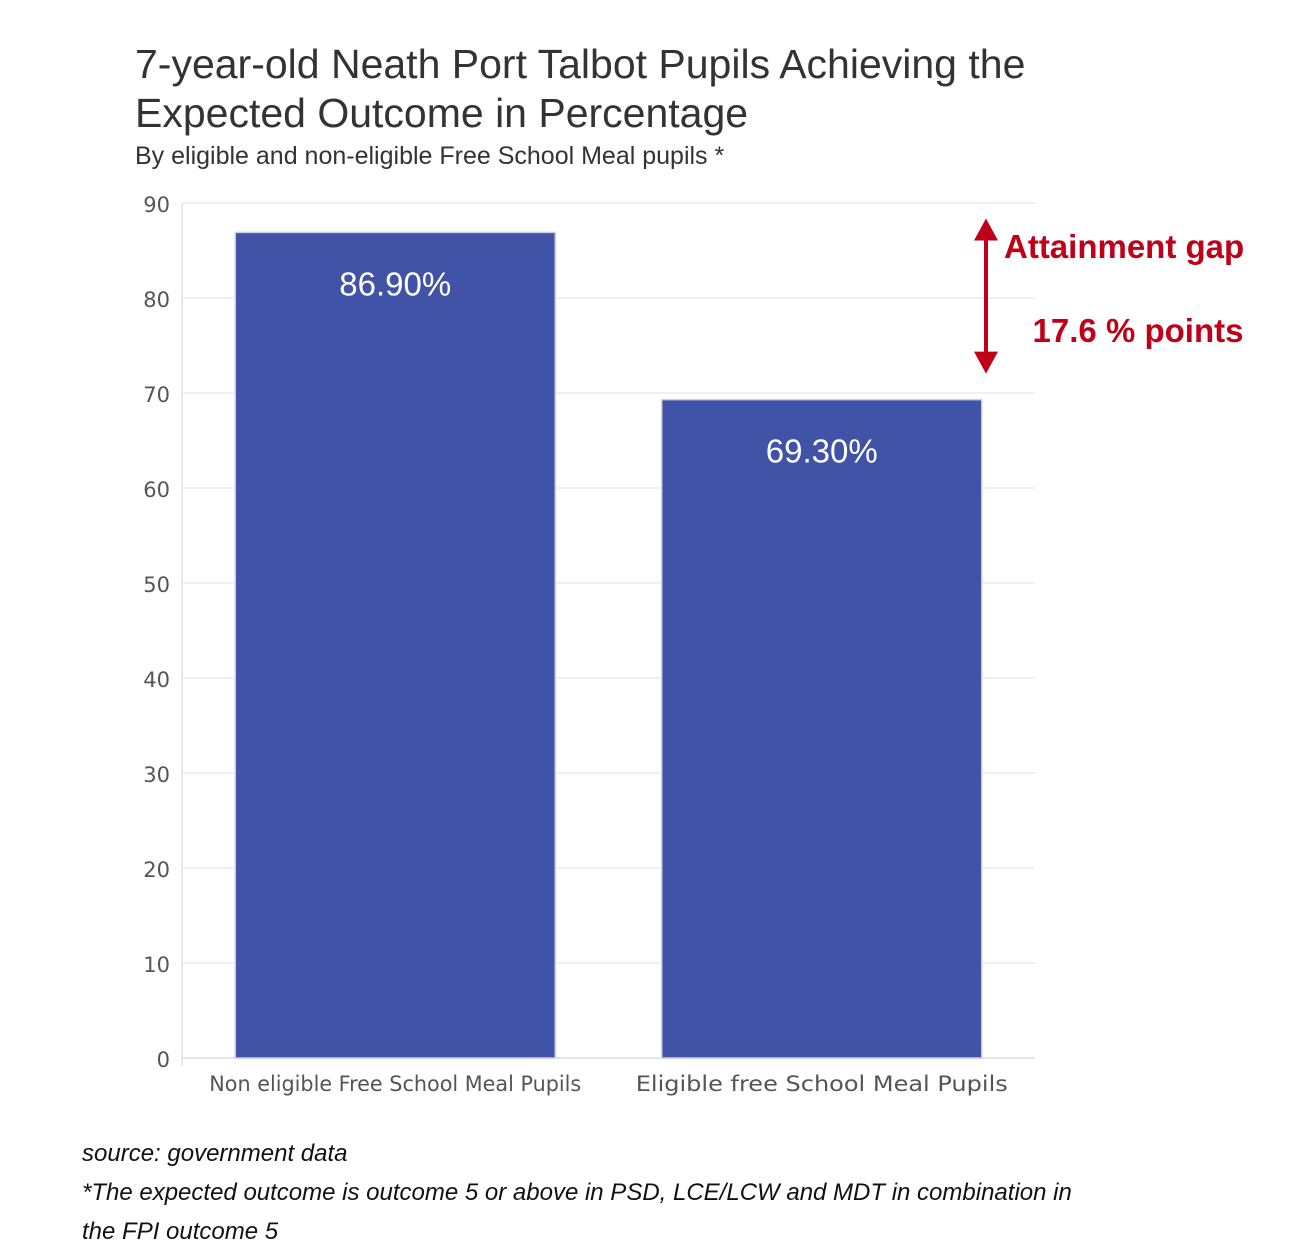  What do you see at coordinates (1138, 330) in the screenshot?
I see `gap-annotation-value: 17.6 % points` at bounding box center [1138, 330].